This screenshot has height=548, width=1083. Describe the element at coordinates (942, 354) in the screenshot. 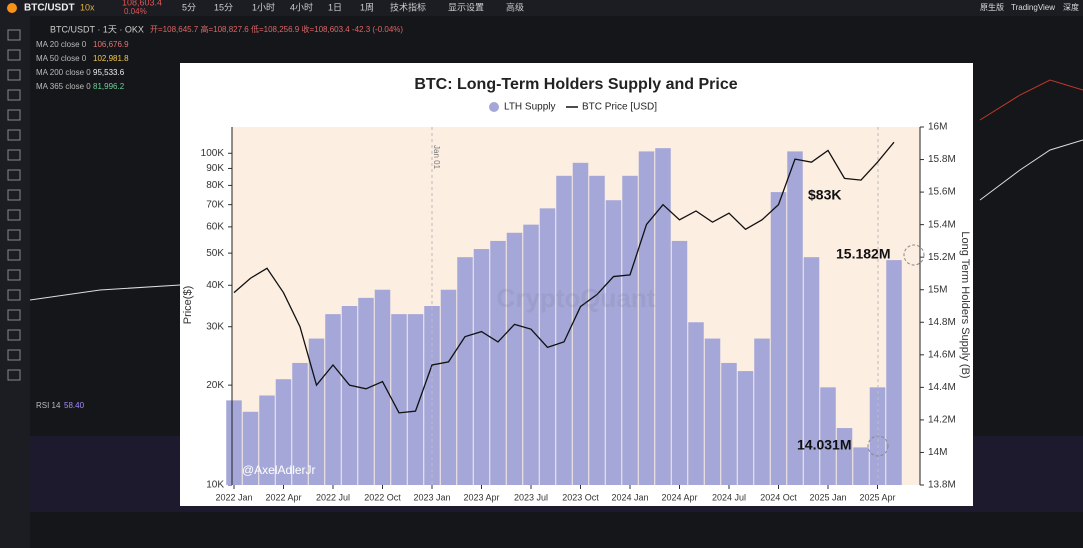

I see `y2-tick-label: 14.6M` at that location.